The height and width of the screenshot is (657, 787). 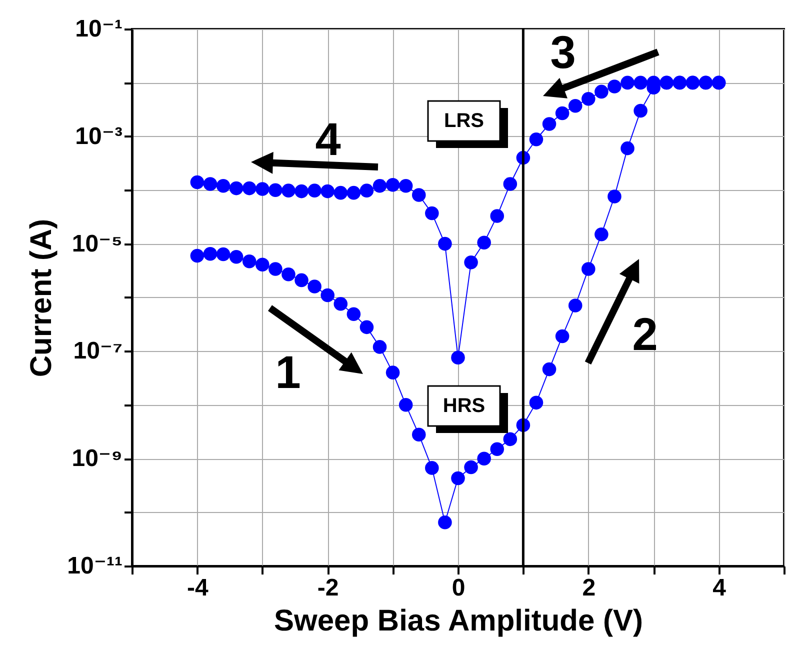 I want to click on annotation: HRS, so click(x=464, y=406).